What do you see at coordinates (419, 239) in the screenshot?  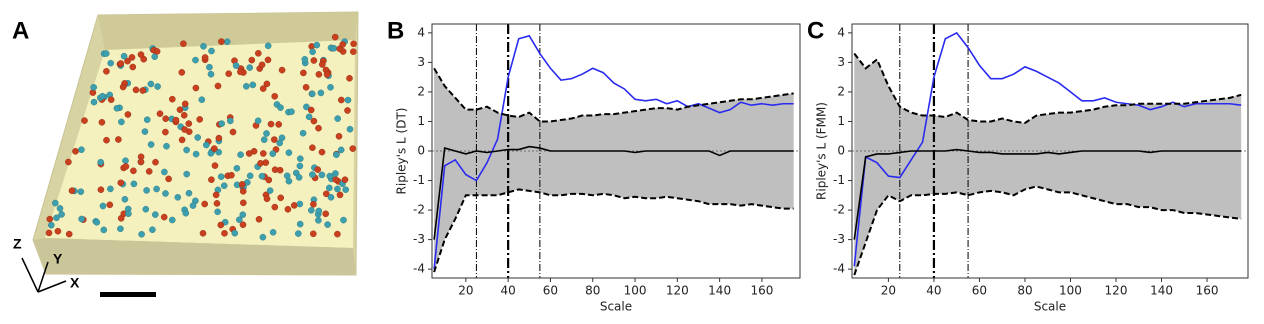 I see `y-tick-label: -3` at bounding box center [419, 239].